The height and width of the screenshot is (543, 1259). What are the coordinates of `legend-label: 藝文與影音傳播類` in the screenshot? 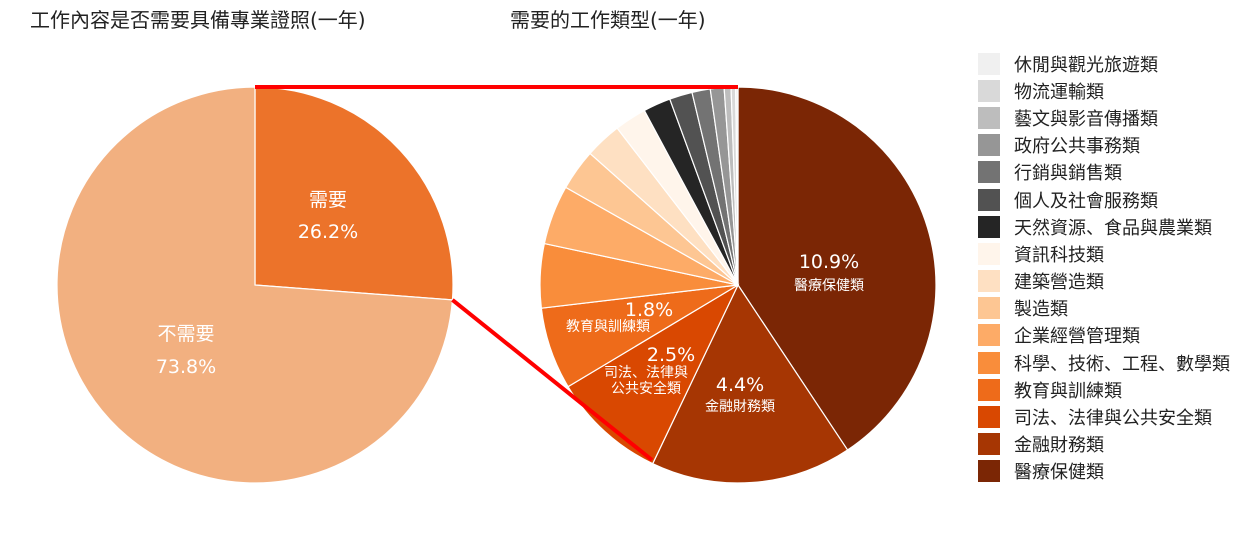 It's located at (1086, 119).